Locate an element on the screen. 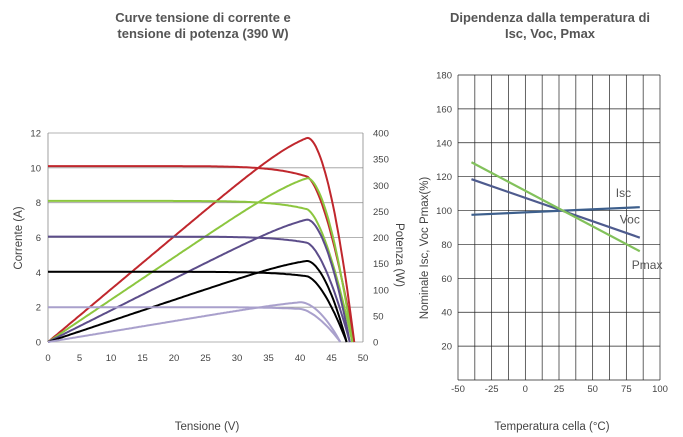 The height and width of the screenshot is (437, 683). right-y-tick-label: 120 is located at coordinates (444, 177).